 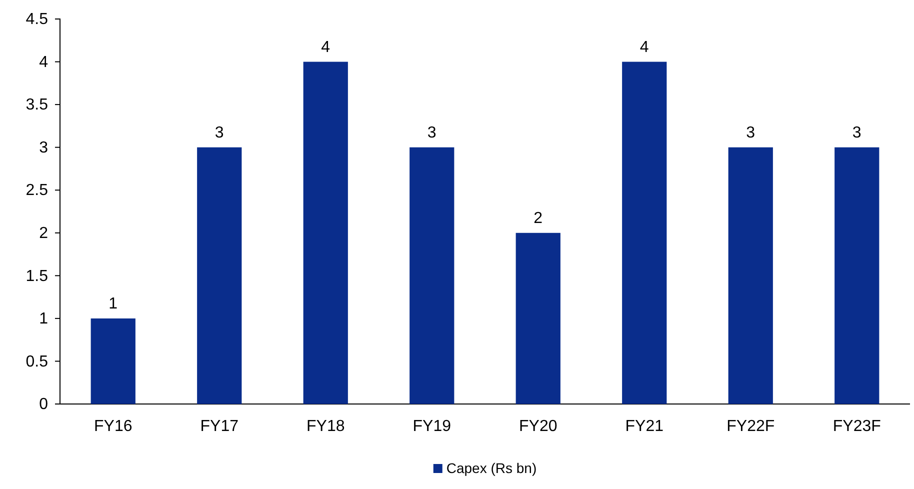 What do you see at coordinates (750, 426) in the screenshot?
I see `x-tick-label: FY22F` at bounding box center [750, 426].